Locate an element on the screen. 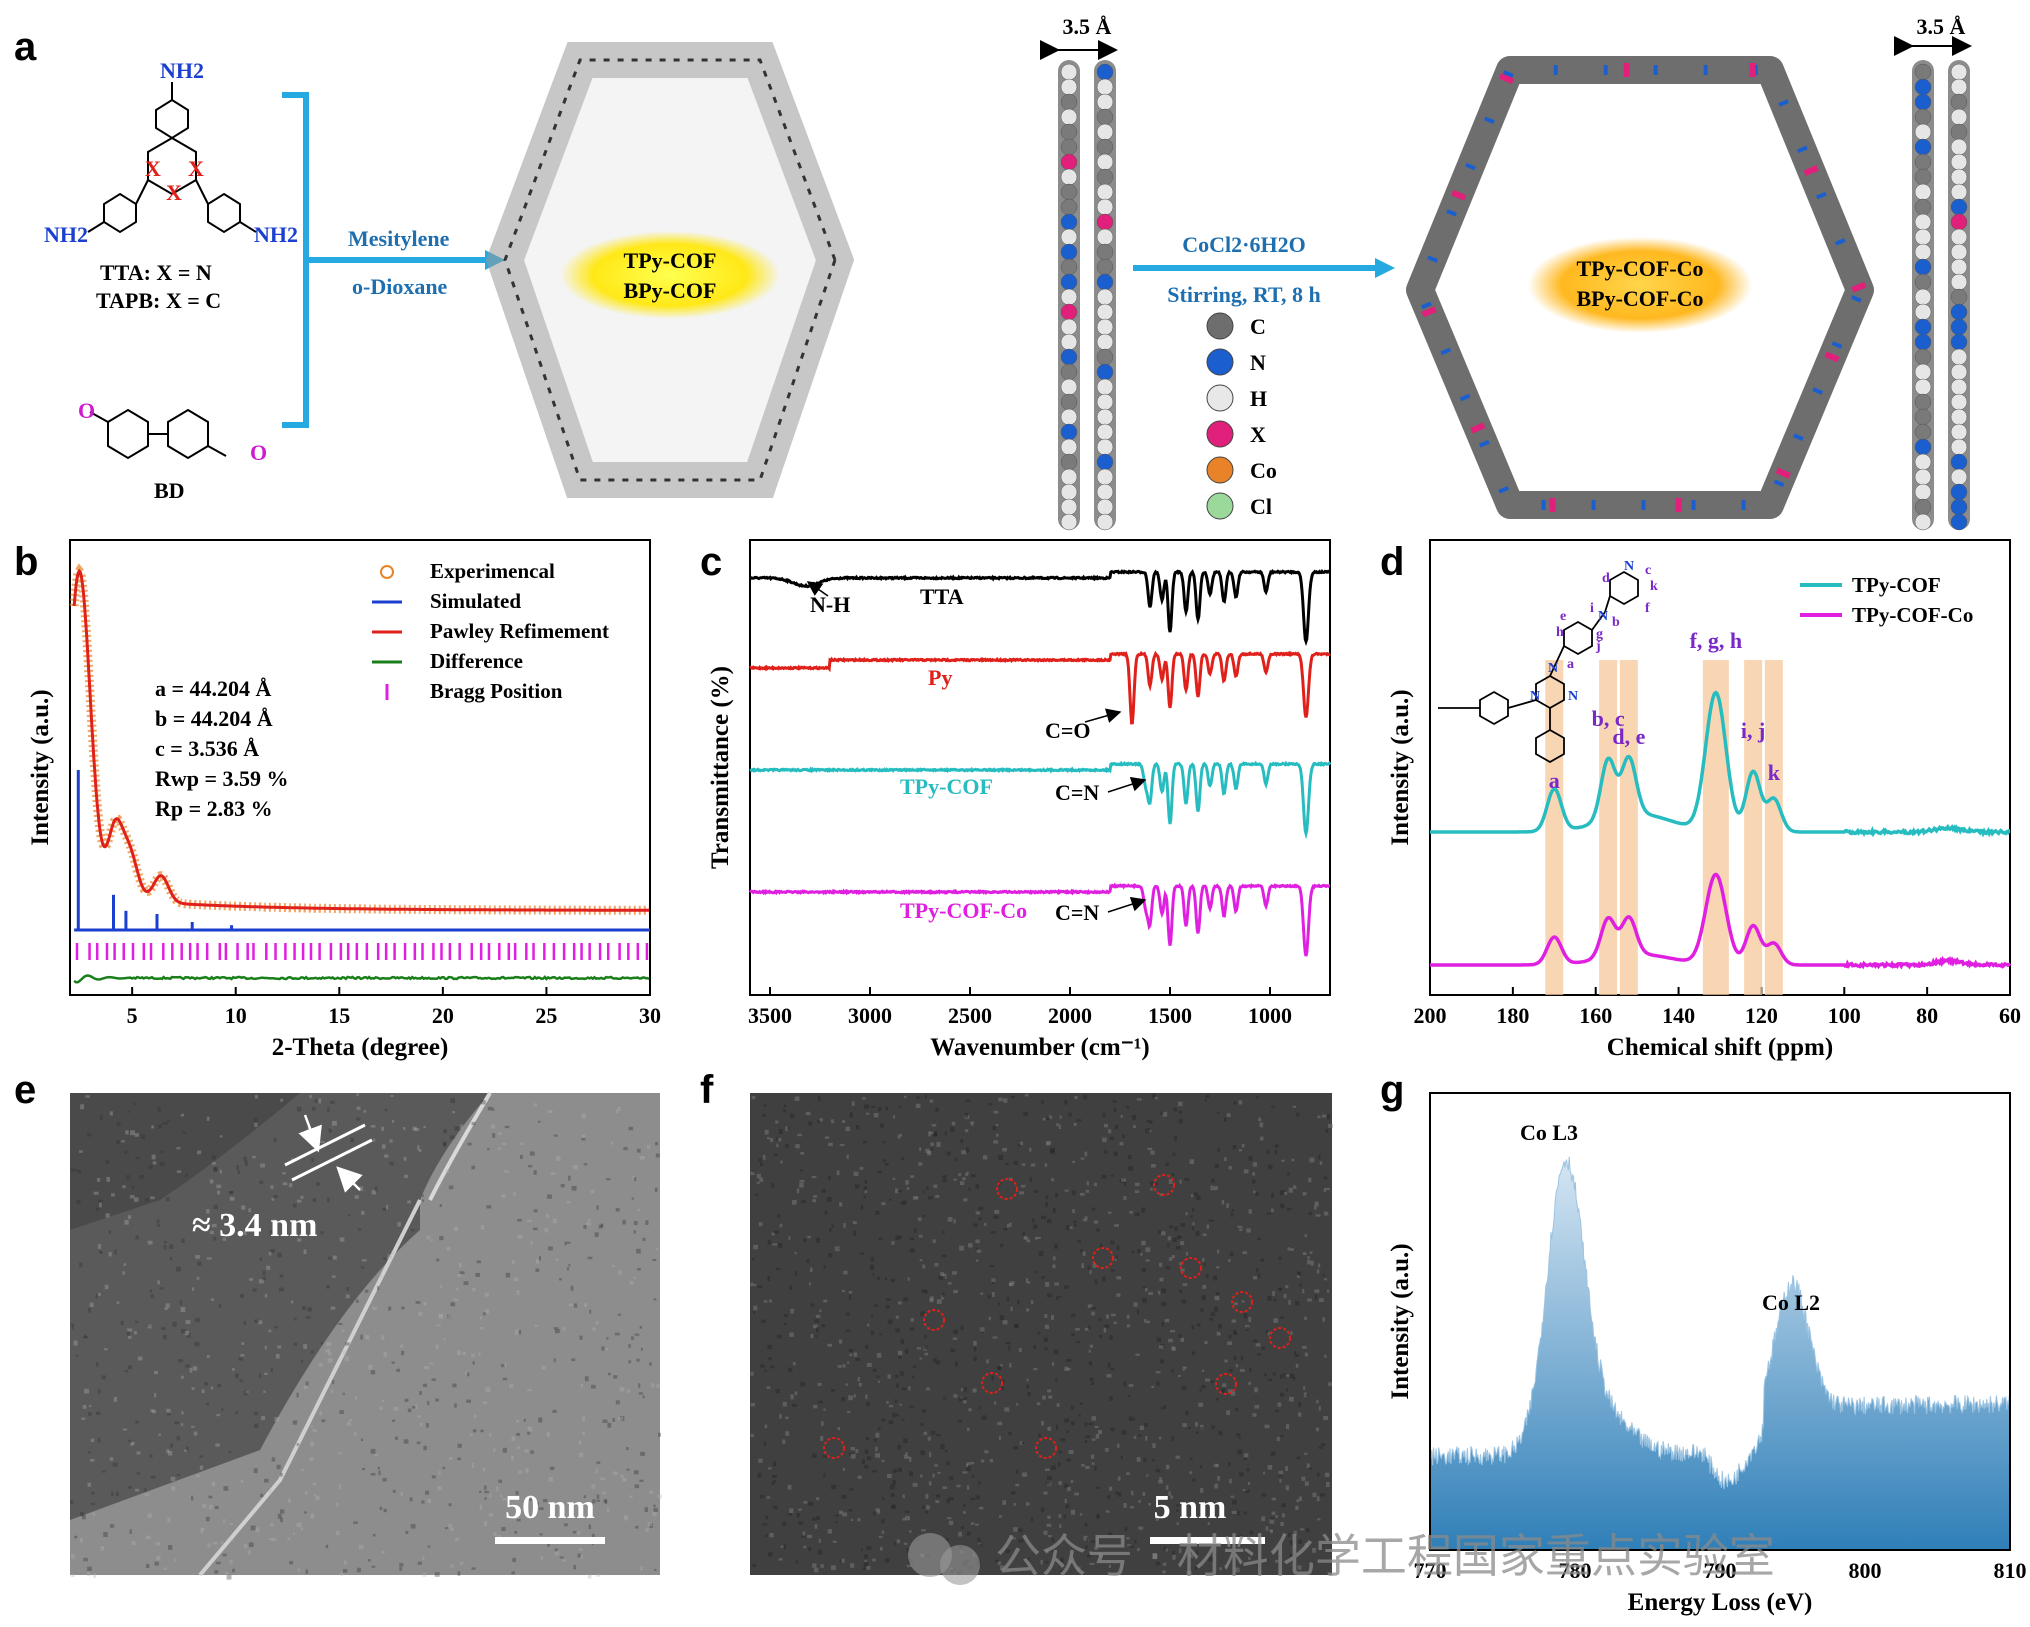 The width and height of the screenshot is (2030, 1627). structure-label: N is located at coordinates (1629, 566).